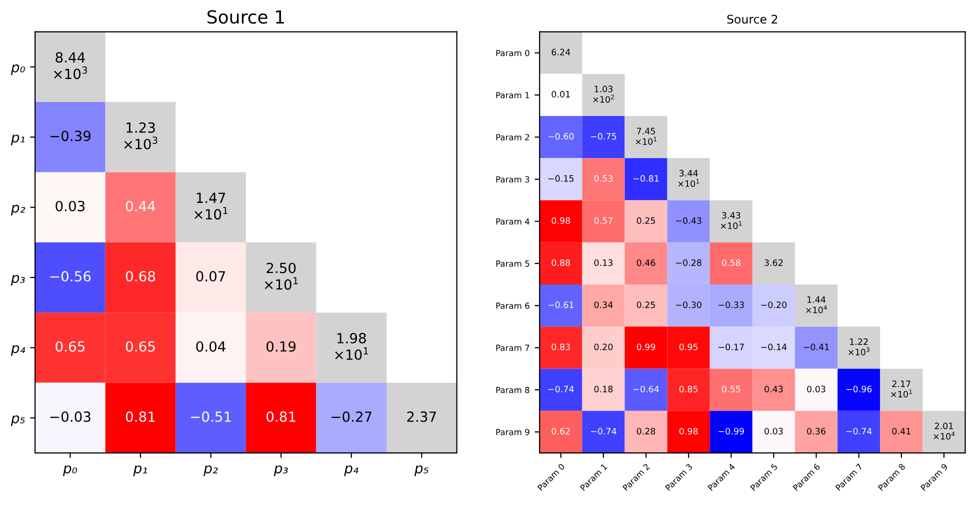 This screenshot has height=505, width=974. Describe the element at coordinates (731, 221) in the screenshot. I see `data-label: 3.43 ×10$^{1}$` at that location.